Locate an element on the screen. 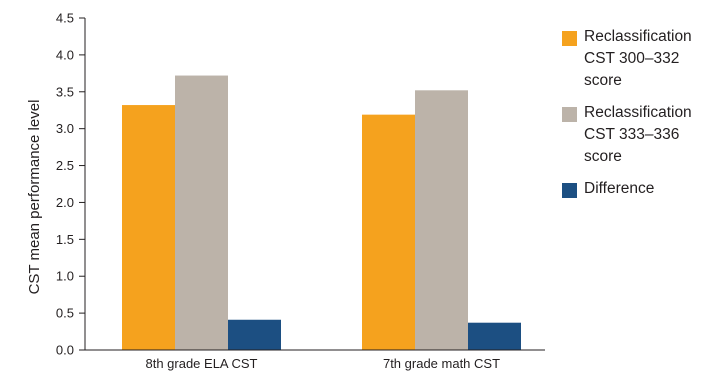 The image size is (709, 375). y-tick-label-7: 3.5 is located at coordinates (65, 91).